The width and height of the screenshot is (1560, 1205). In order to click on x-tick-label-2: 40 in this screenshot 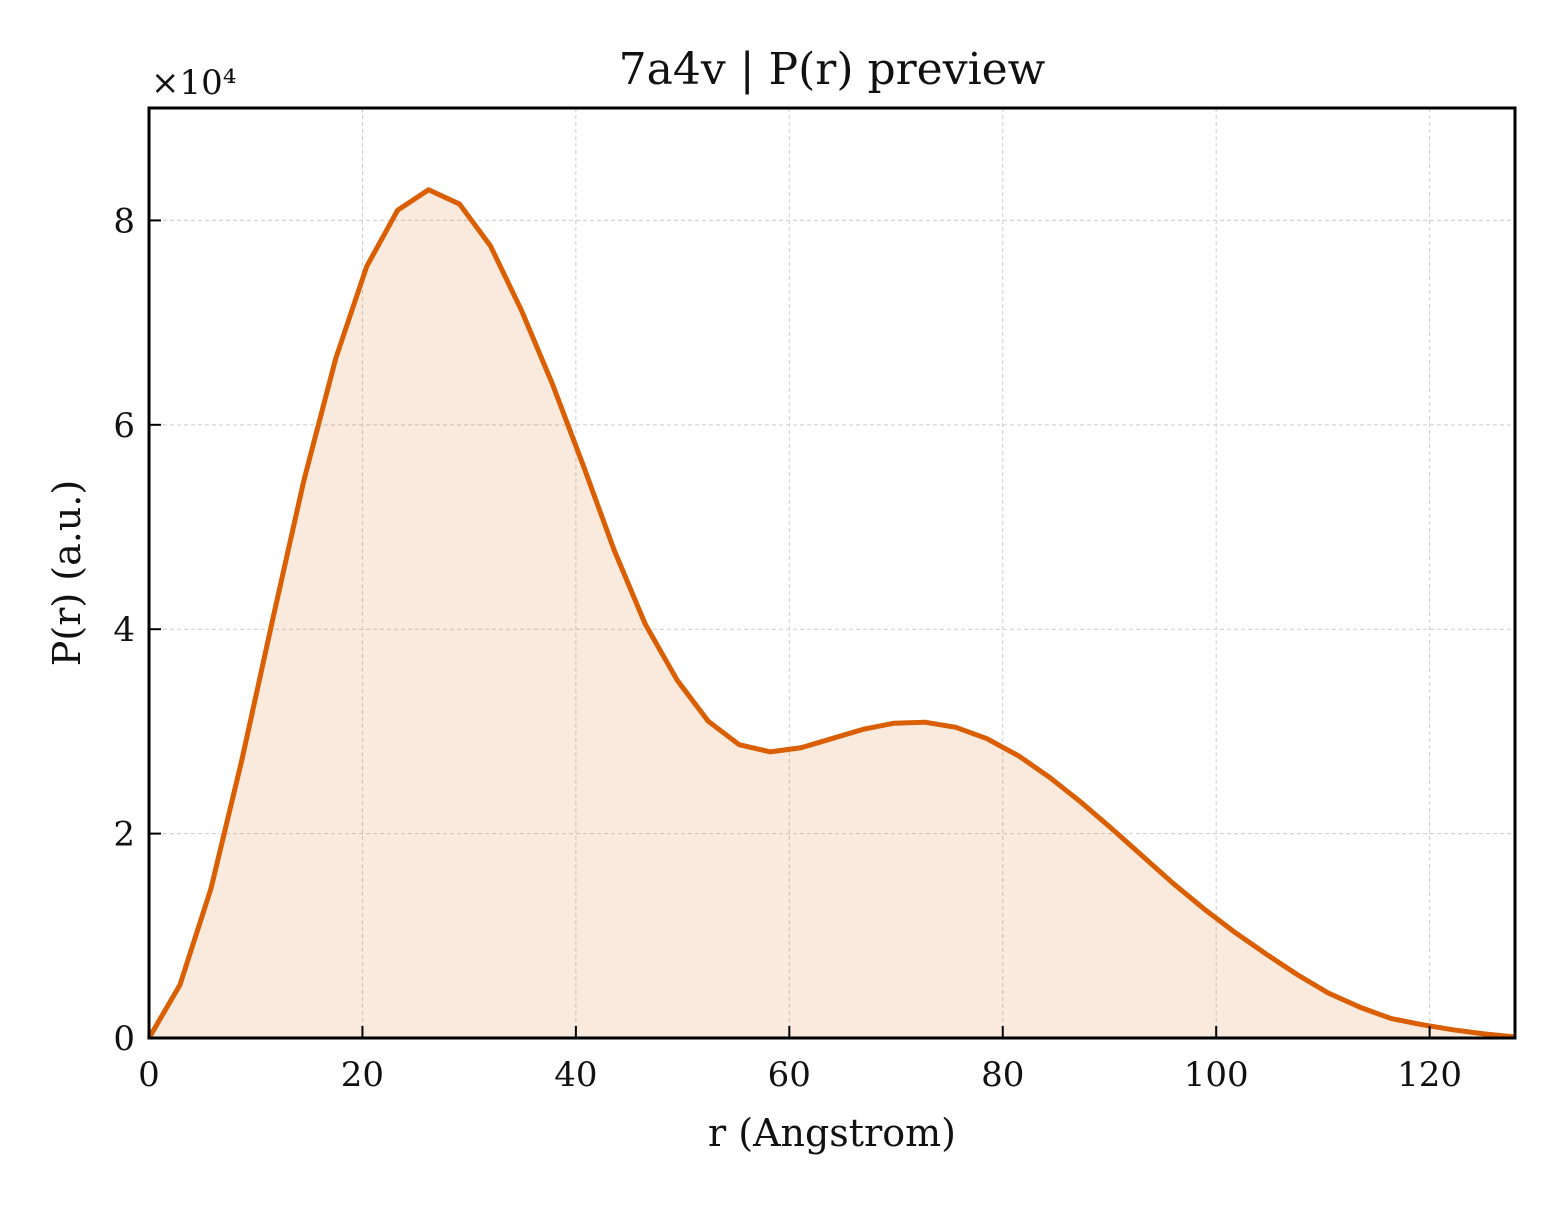, I will do `click(575, 1075)`.